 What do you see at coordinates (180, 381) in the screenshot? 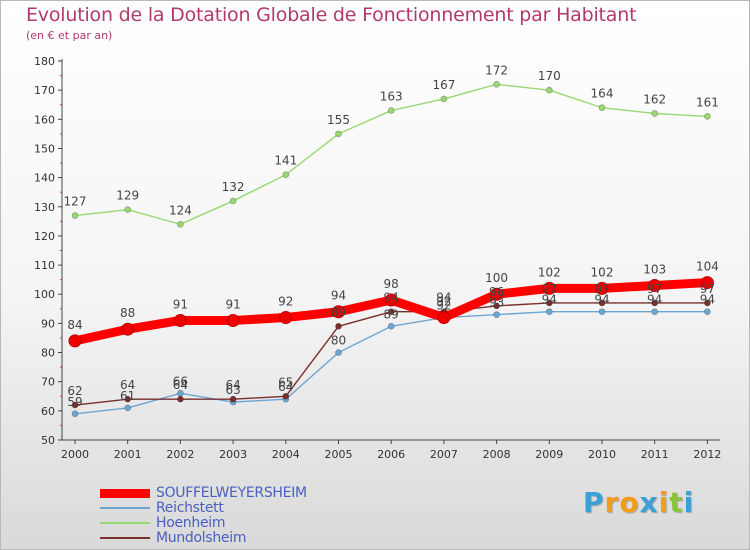
I see `data-label: 66` at bounding box center [180, 381].